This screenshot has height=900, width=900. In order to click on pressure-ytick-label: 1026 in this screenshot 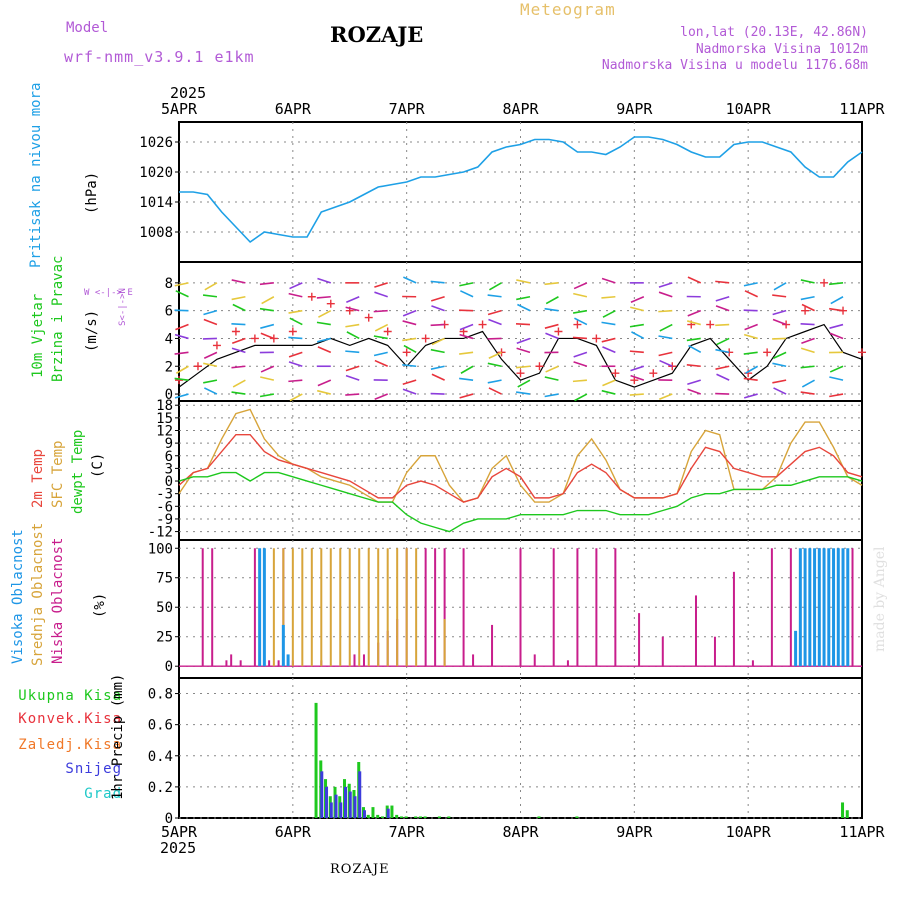, I will do `click(156, 143)`.